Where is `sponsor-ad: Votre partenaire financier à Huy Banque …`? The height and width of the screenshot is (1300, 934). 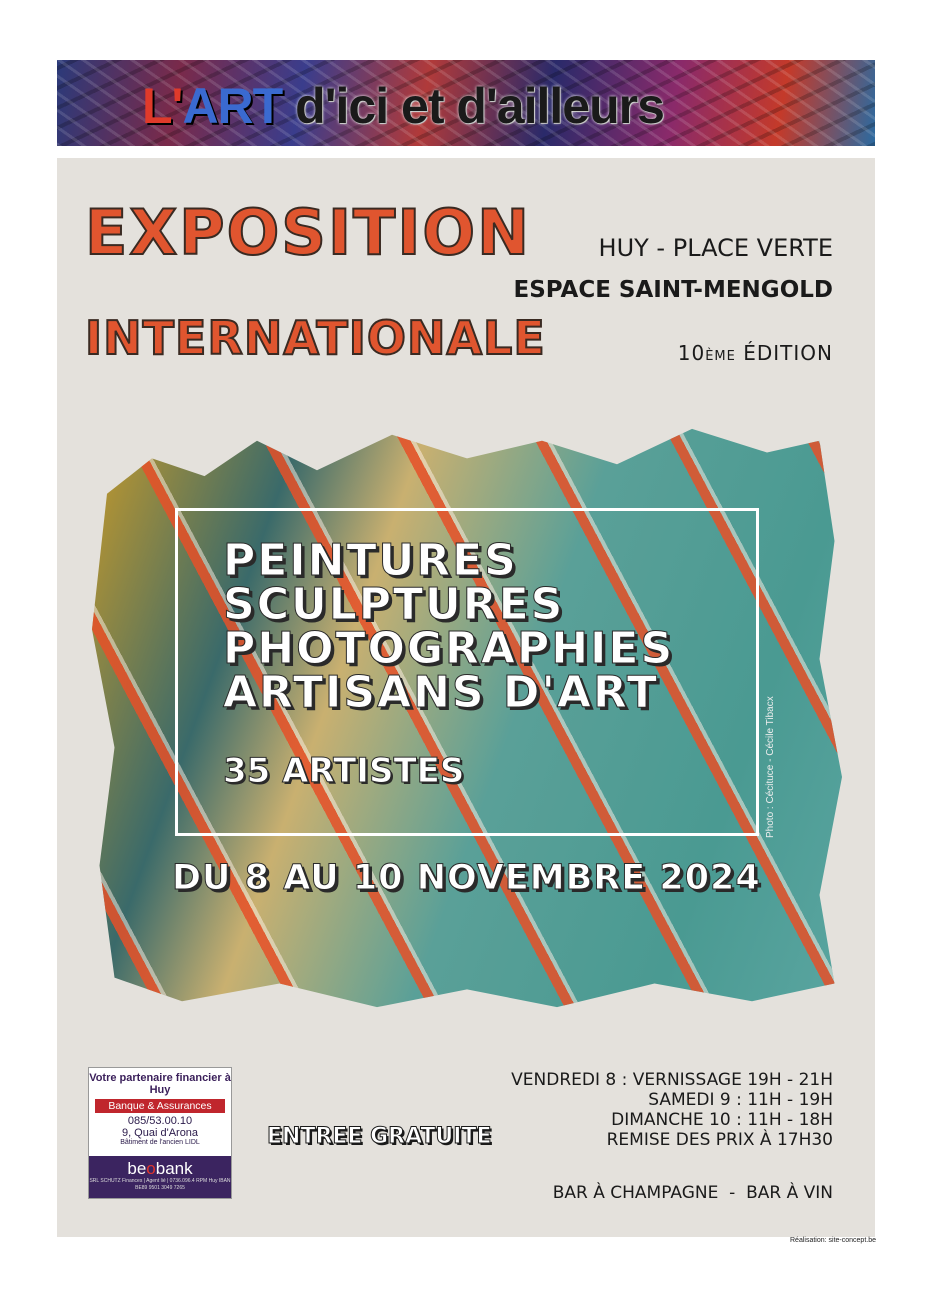
sponsor-ad: Votre partenaire financier à Huy Banque … is located at coordinates (160, 1133).